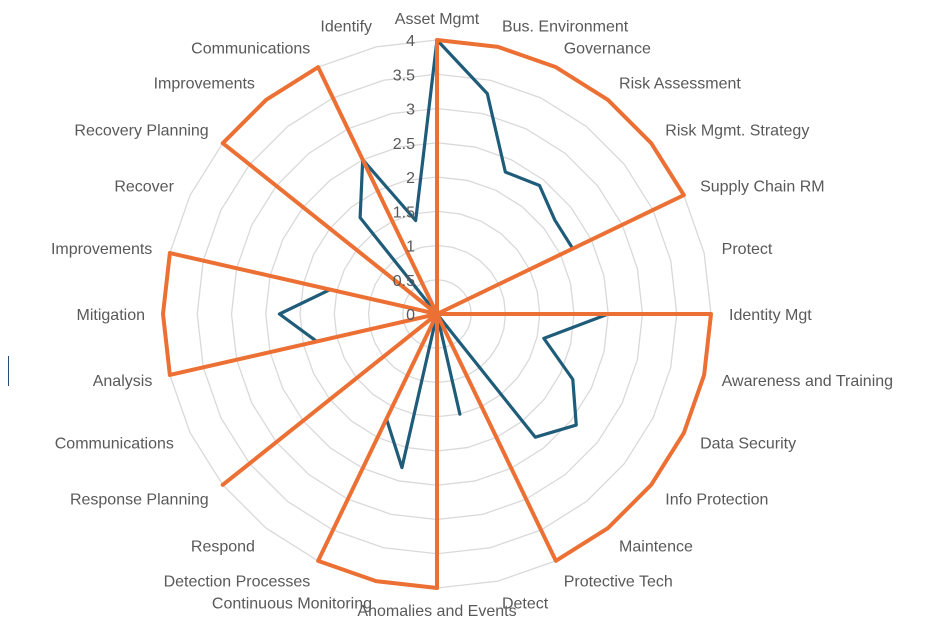 Image resolution: width=942 pixels, height=628 pixels. Describe the element at coordinates (346, 26) in the screenshot. I see `category-label: Identify` at that location.